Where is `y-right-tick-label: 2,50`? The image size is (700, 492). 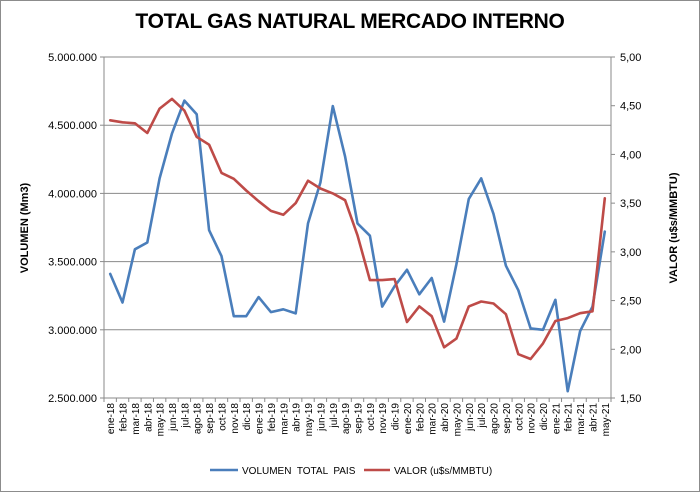 y-right-tick-label: 2,50 is located at coordinates (630, 302).